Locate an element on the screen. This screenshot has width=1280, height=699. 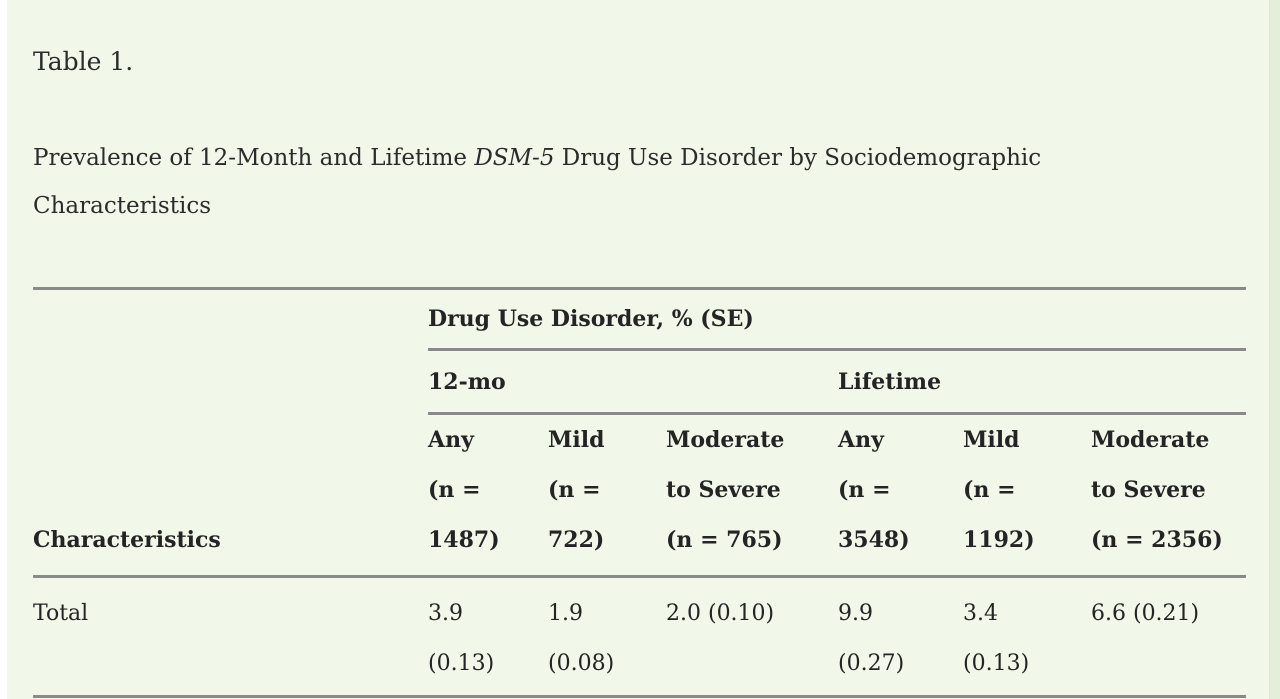
page-left-margin-strip is located at coordinates (3, 349).